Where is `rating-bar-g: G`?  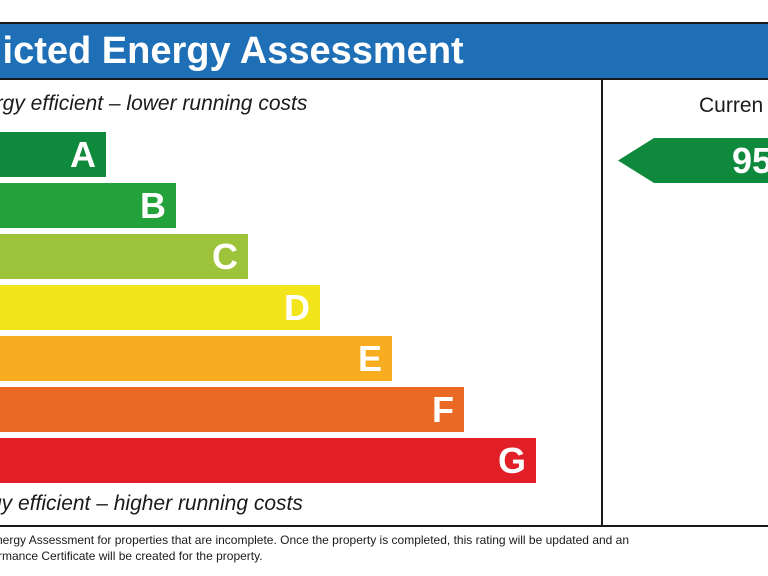
rating-bar-g: G is located at coordinates (268, 460).